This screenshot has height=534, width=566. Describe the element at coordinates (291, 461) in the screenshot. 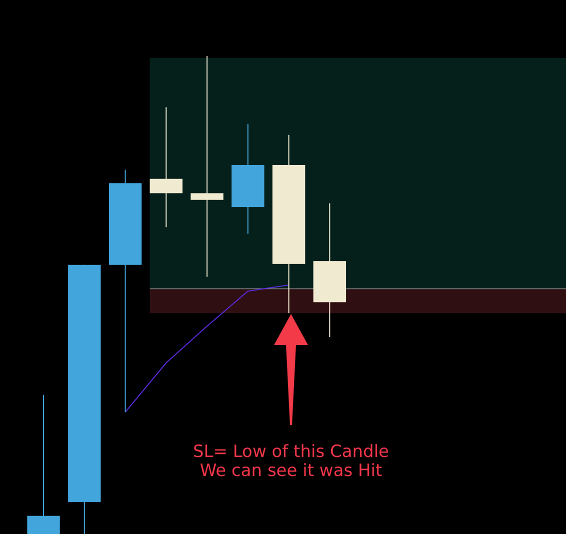

I see `annotation: SL= Low of this Candle We can see it was Hit` at that location.